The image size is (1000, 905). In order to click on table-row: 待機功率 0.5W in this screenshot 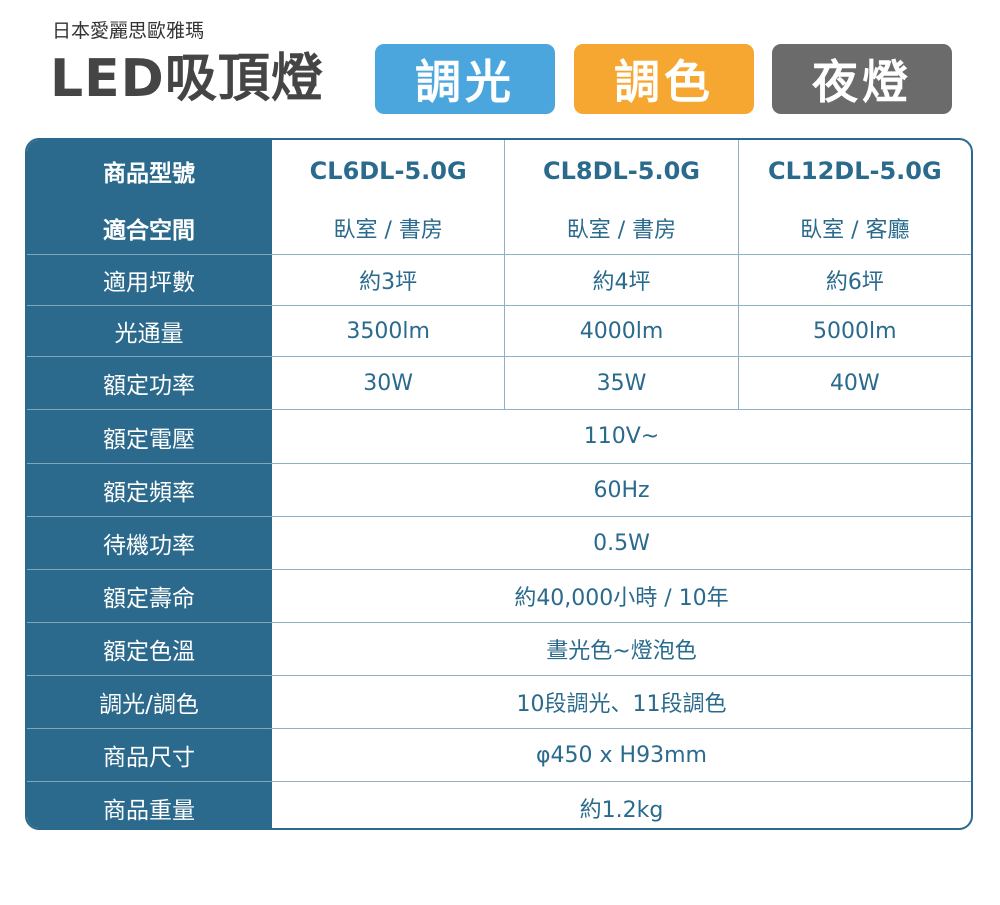, I will do `click(499, 542)`.